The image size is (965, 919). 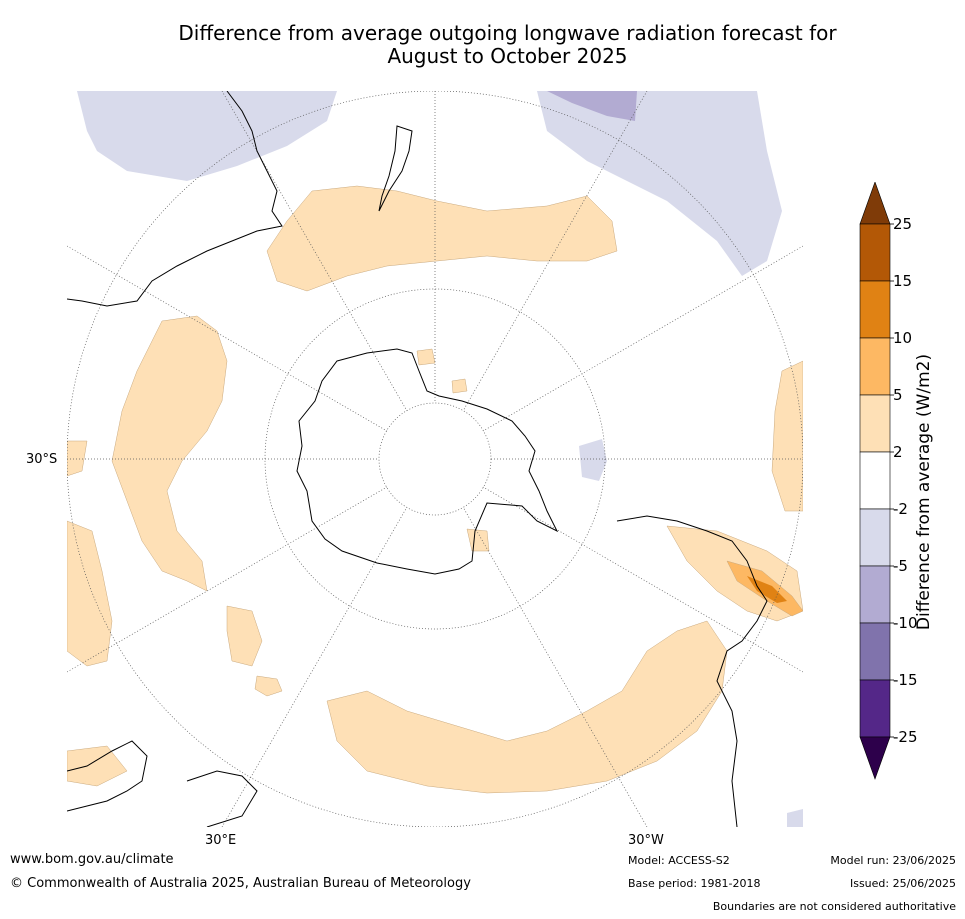 I want to click on footer-model-run: Model run: 23/06/2025, so click(x=893, y=860).